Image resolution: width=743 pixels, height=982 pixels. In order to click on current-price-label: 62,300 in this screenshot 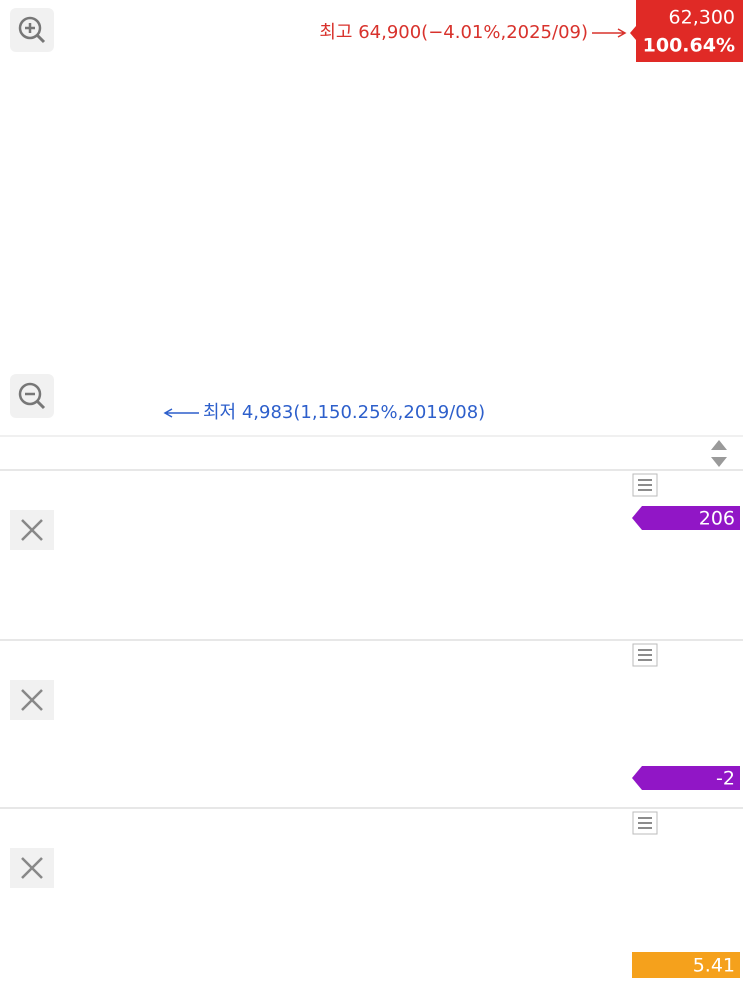, I will do `click(702, 18)`.